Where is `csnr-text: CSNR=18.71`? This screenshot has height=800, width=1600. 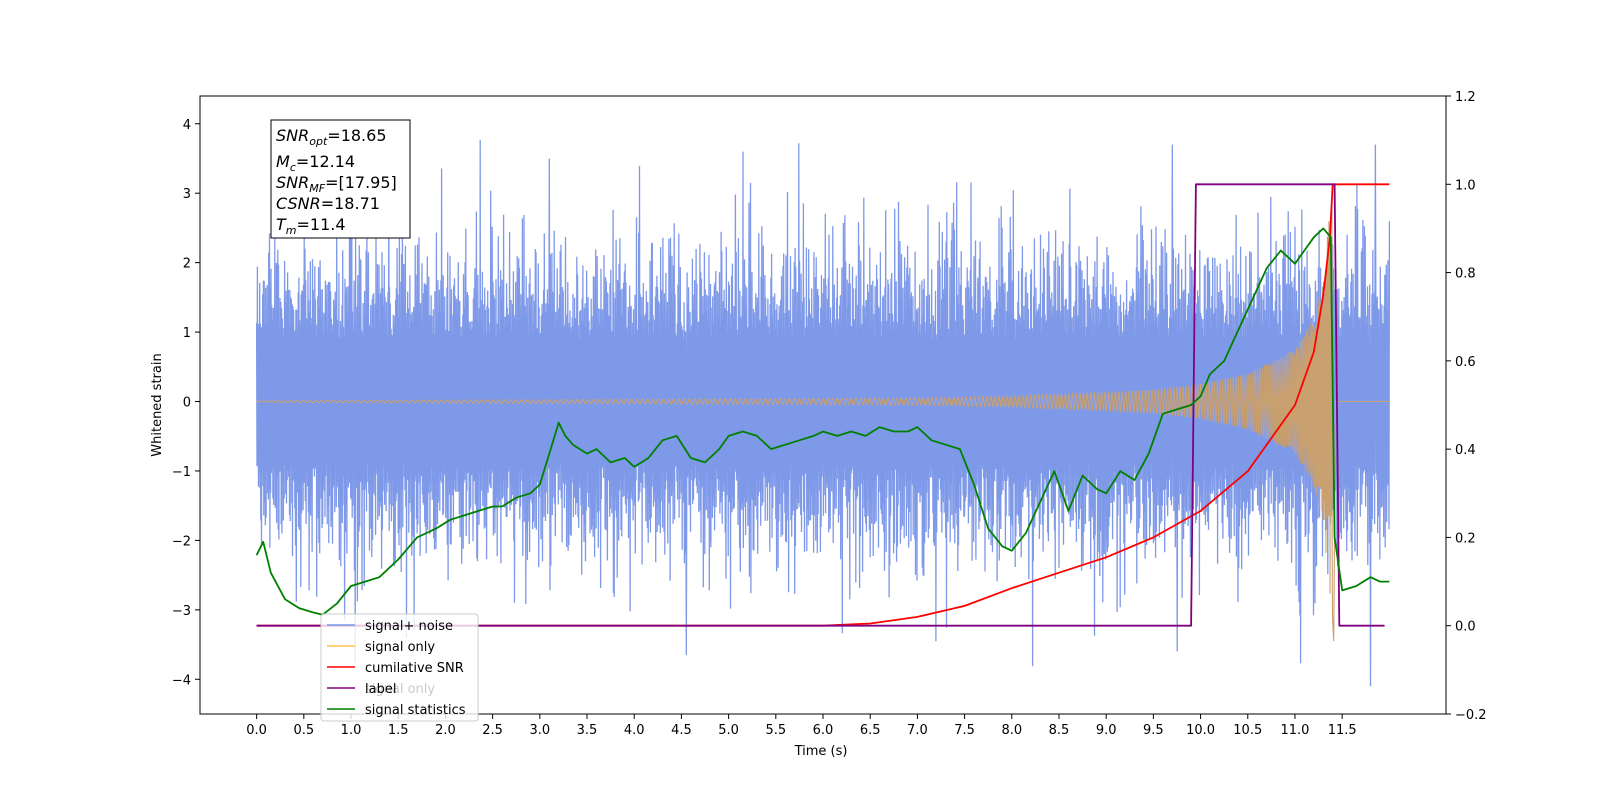 csnr-text: CSNR=18.71 is located at coordinates (328, 203).